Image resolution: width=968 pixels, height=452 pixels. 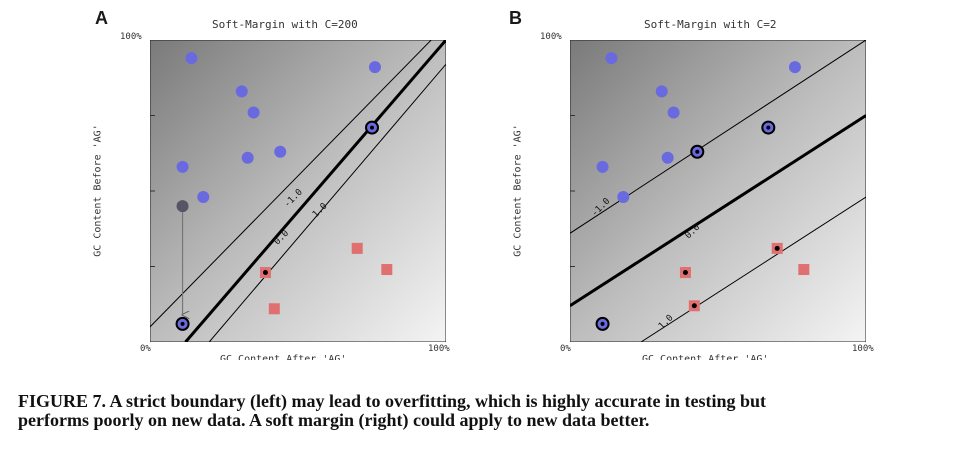 I want to click on panel-b-xlabel: GC Content After 'AG', so click(x=705, y=357).